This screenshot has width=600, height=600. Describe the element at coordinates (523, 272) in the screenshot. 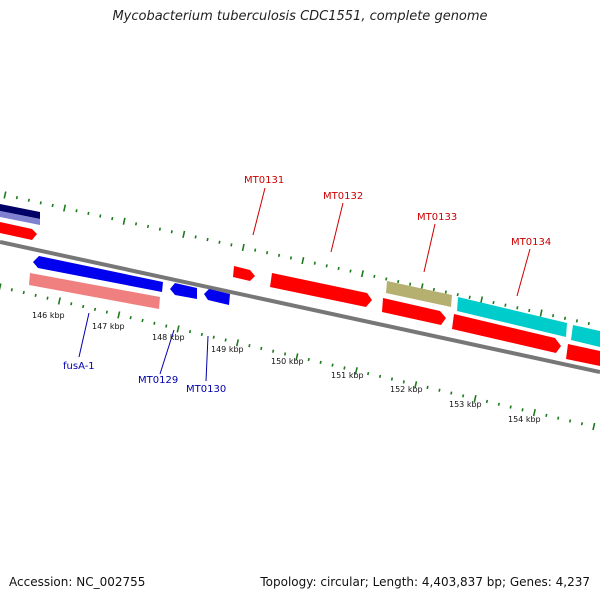

I see `callout-mt0134` at that location.